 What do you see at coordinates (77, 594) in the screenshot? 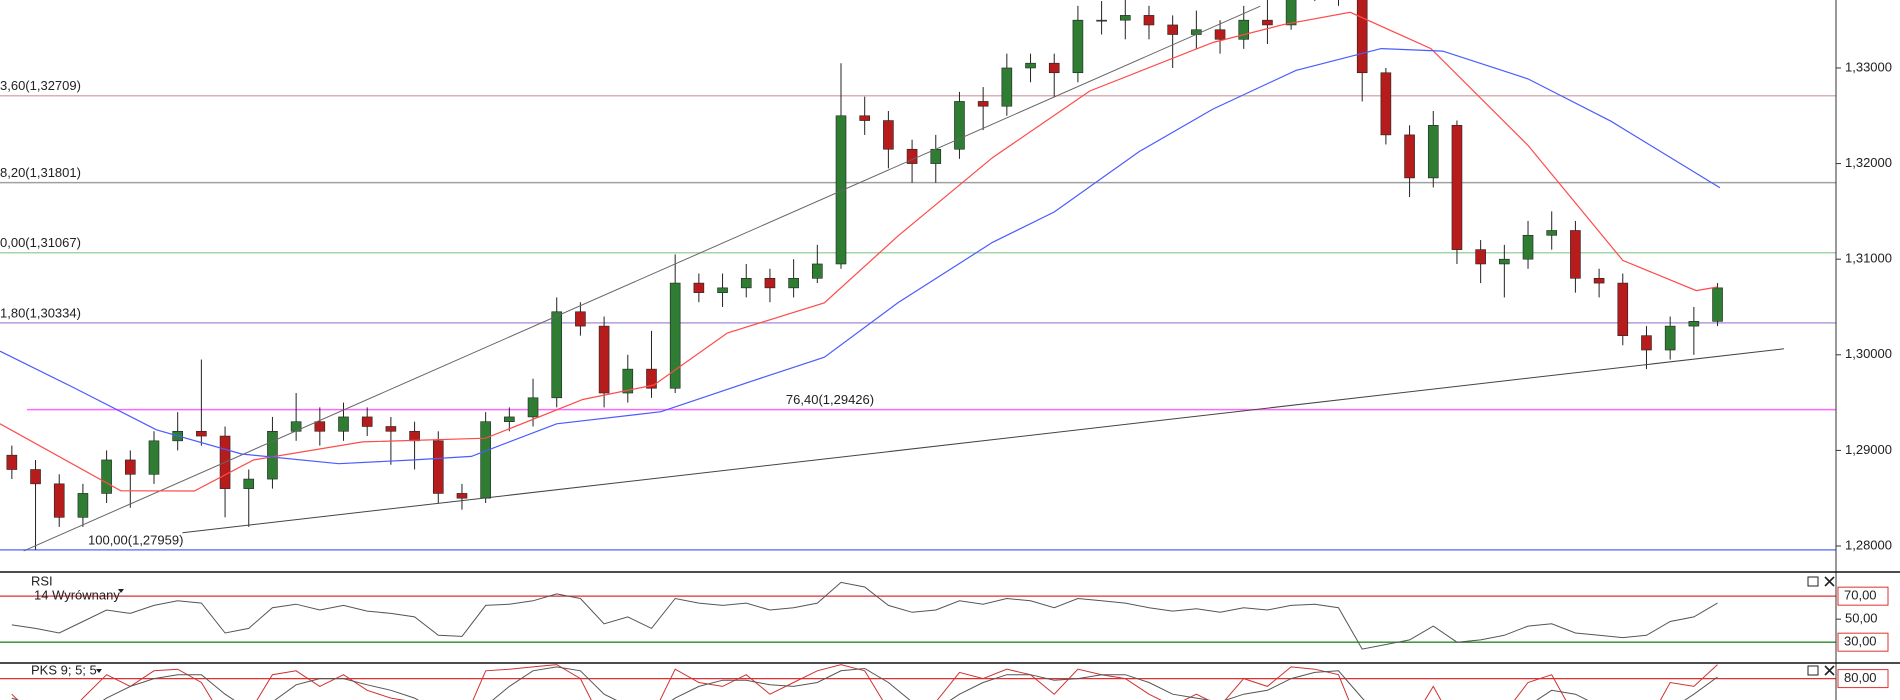
I see `panel-subtitle: 14 Wyrównany` at bounding box center [77, 594].